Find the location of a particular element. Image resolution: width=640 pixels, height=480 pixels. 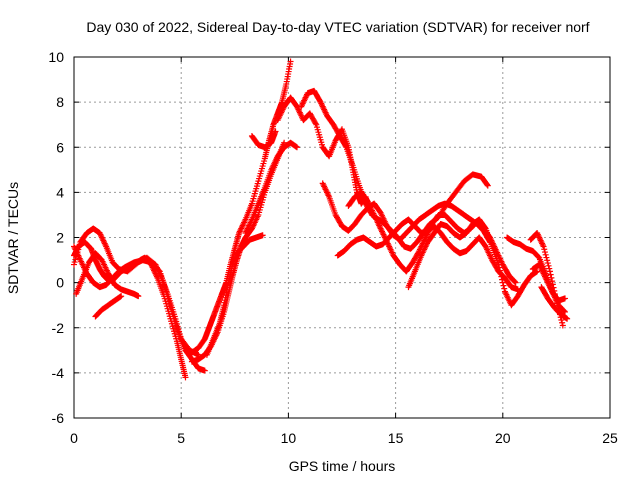

series-sat-m is located at coordinates (406, 213).